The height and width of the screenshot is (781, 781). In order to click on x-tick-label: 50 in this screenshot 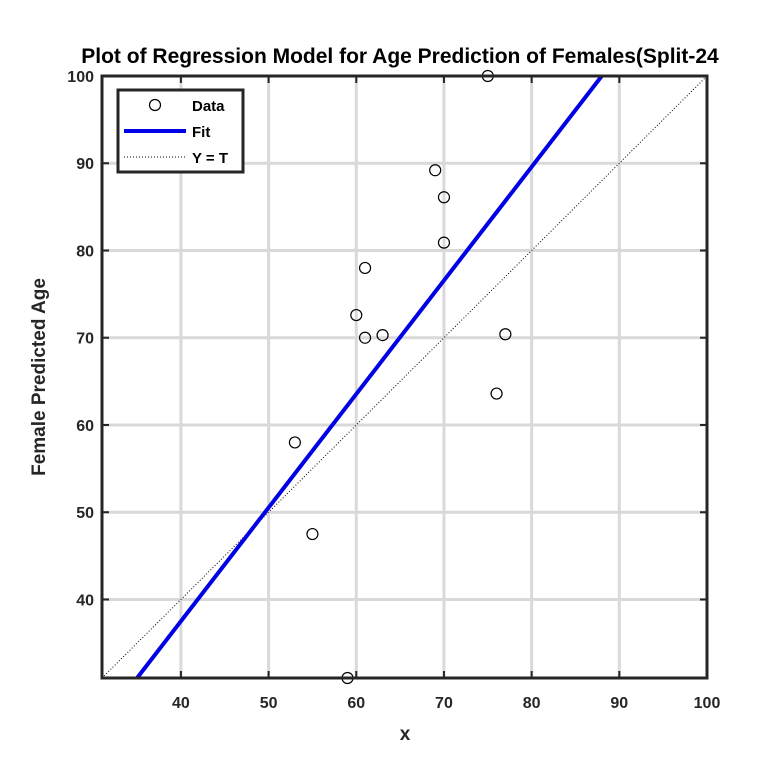, I will do `click(269, 703)`.